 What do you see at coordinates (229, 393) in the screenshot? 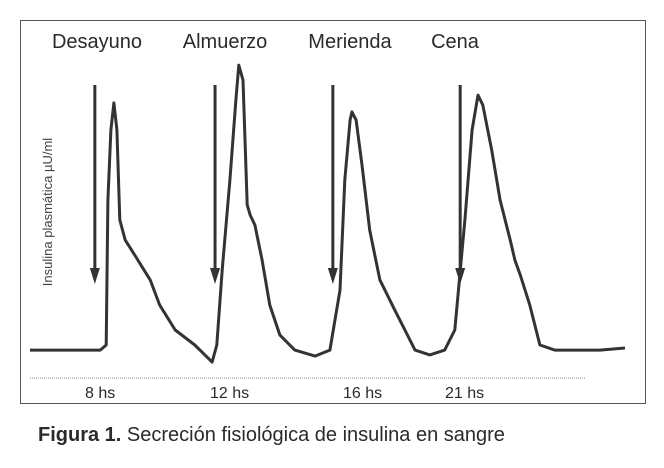
I see `time-tick-label: 12 hs` at bounding box center [229, 393].